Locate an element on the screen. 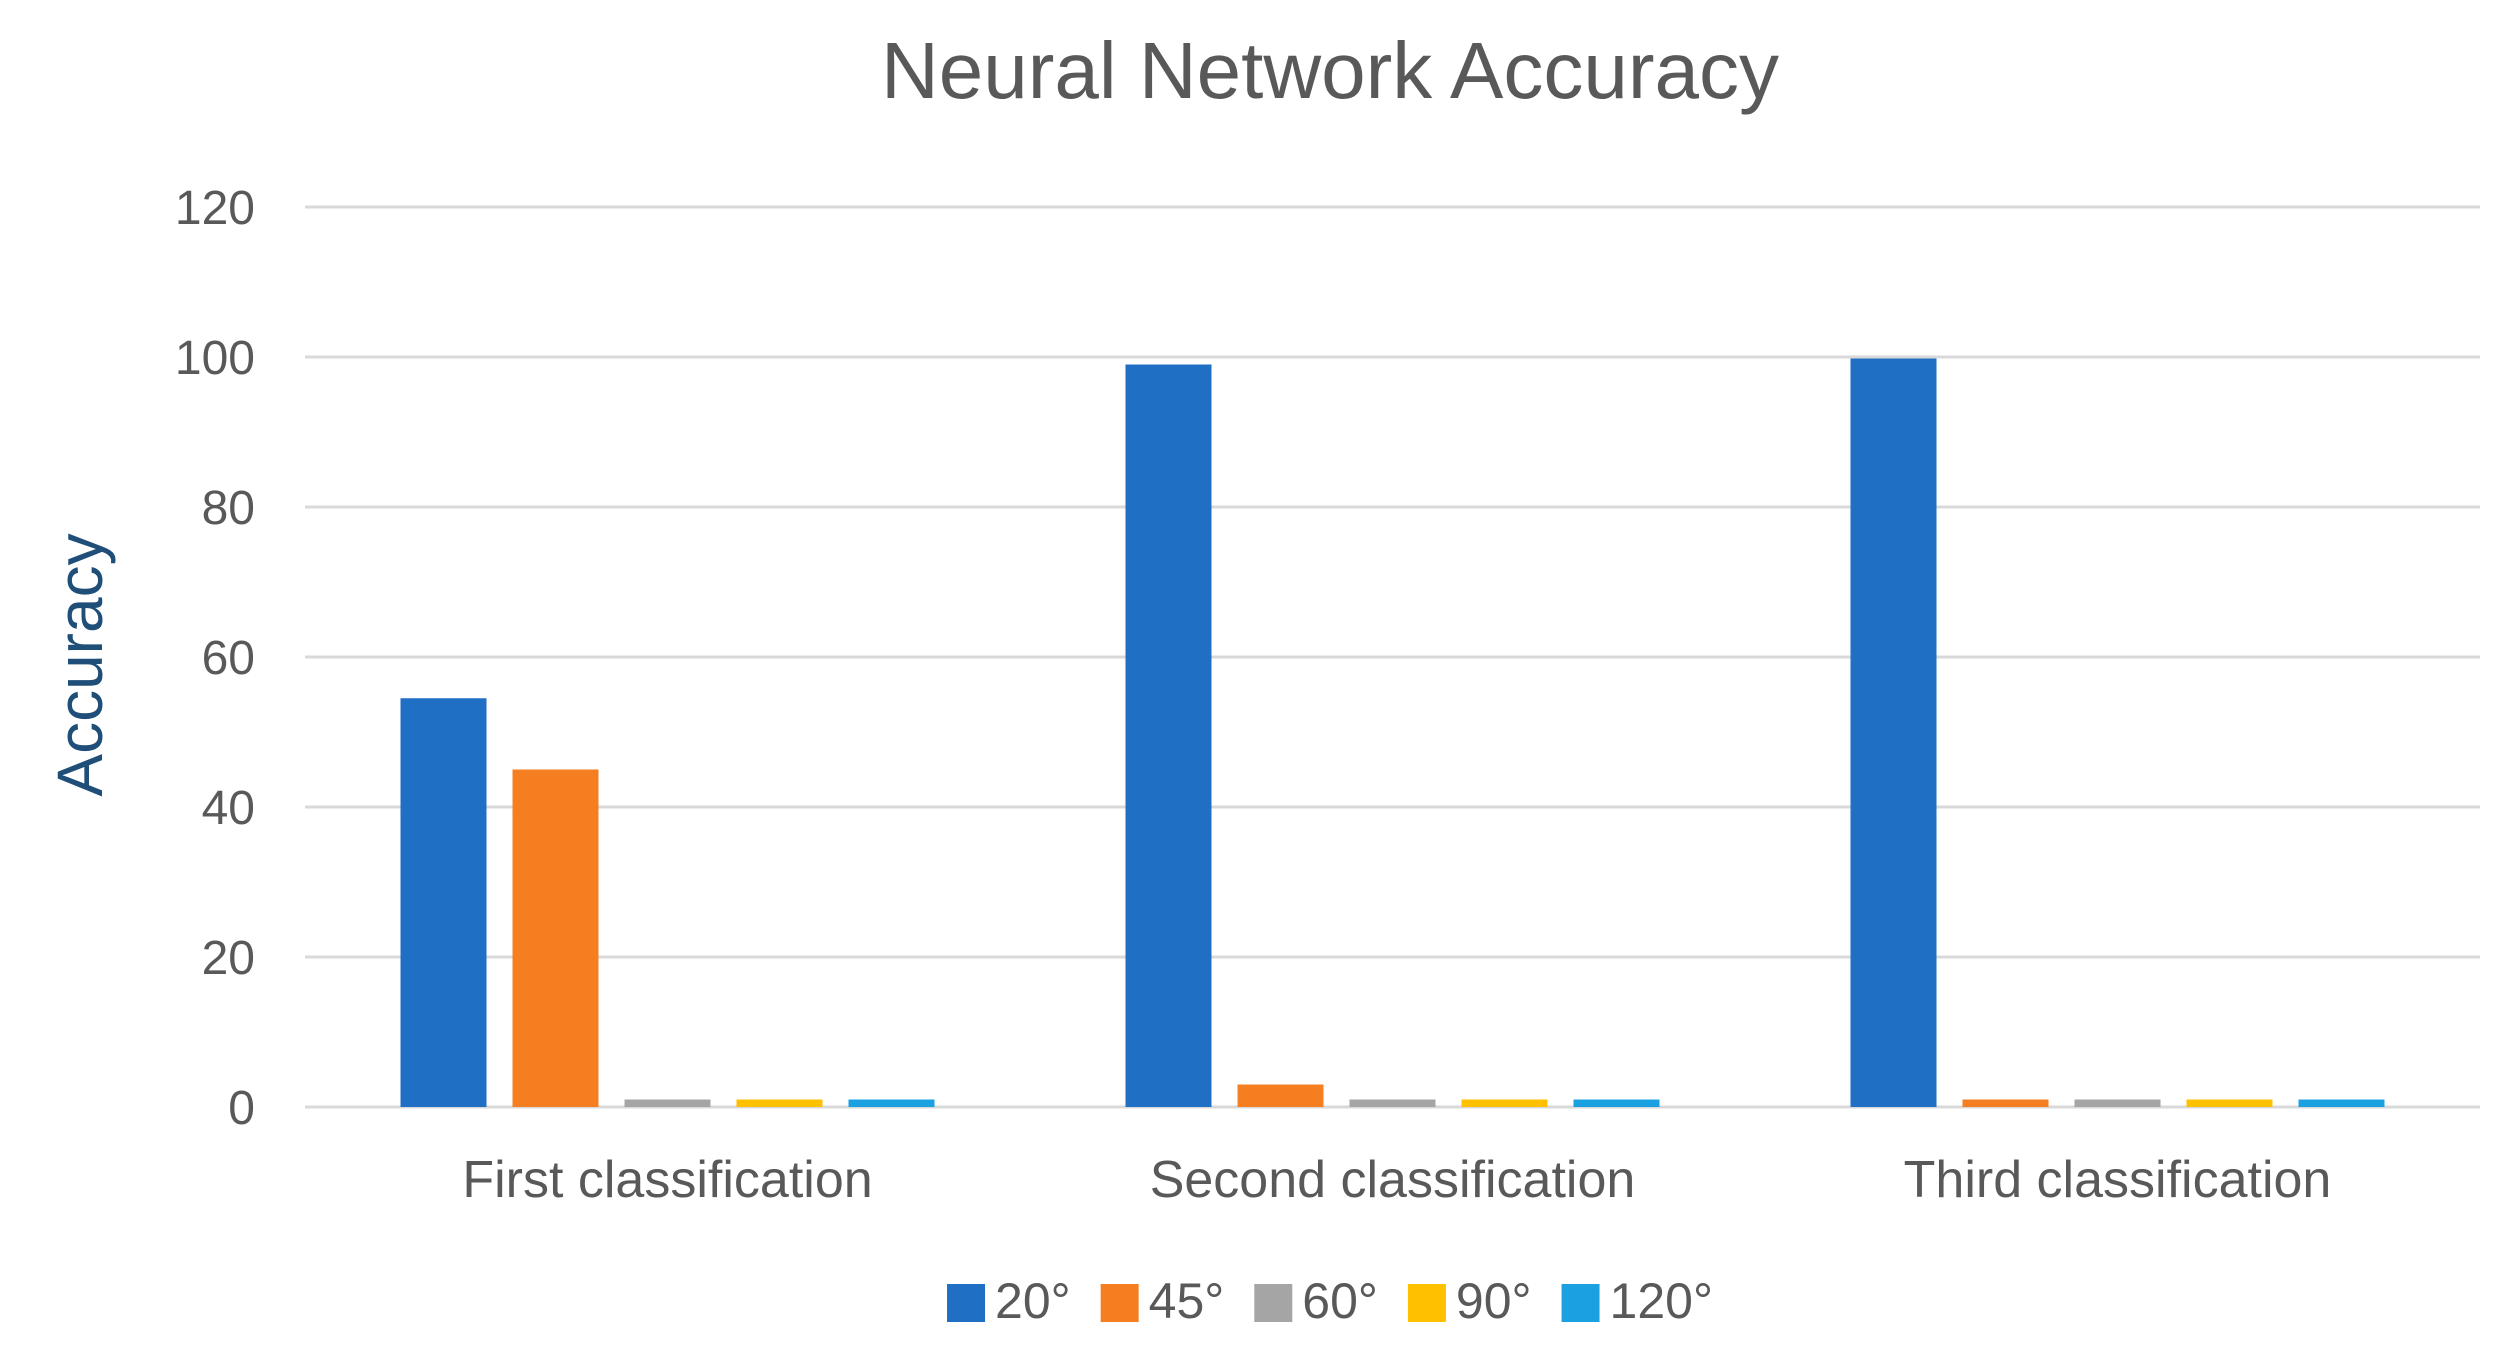 Image resolution: width=2511 pixels, height=1350 pixels. legend-label: 60° is located at coordinates (1340, 1301).